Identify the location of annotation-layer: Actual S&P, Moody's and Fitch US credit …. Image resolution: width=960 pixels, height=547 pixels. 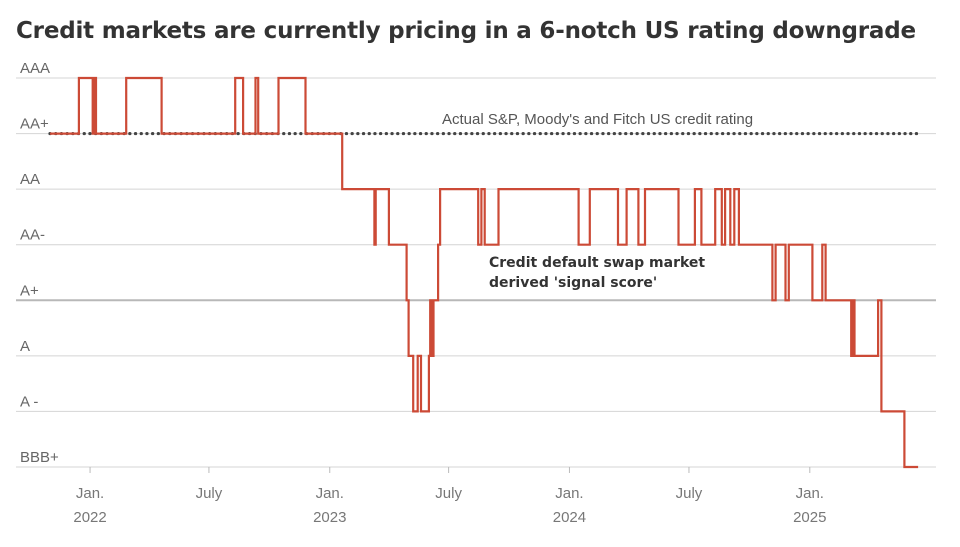
(597, 201).